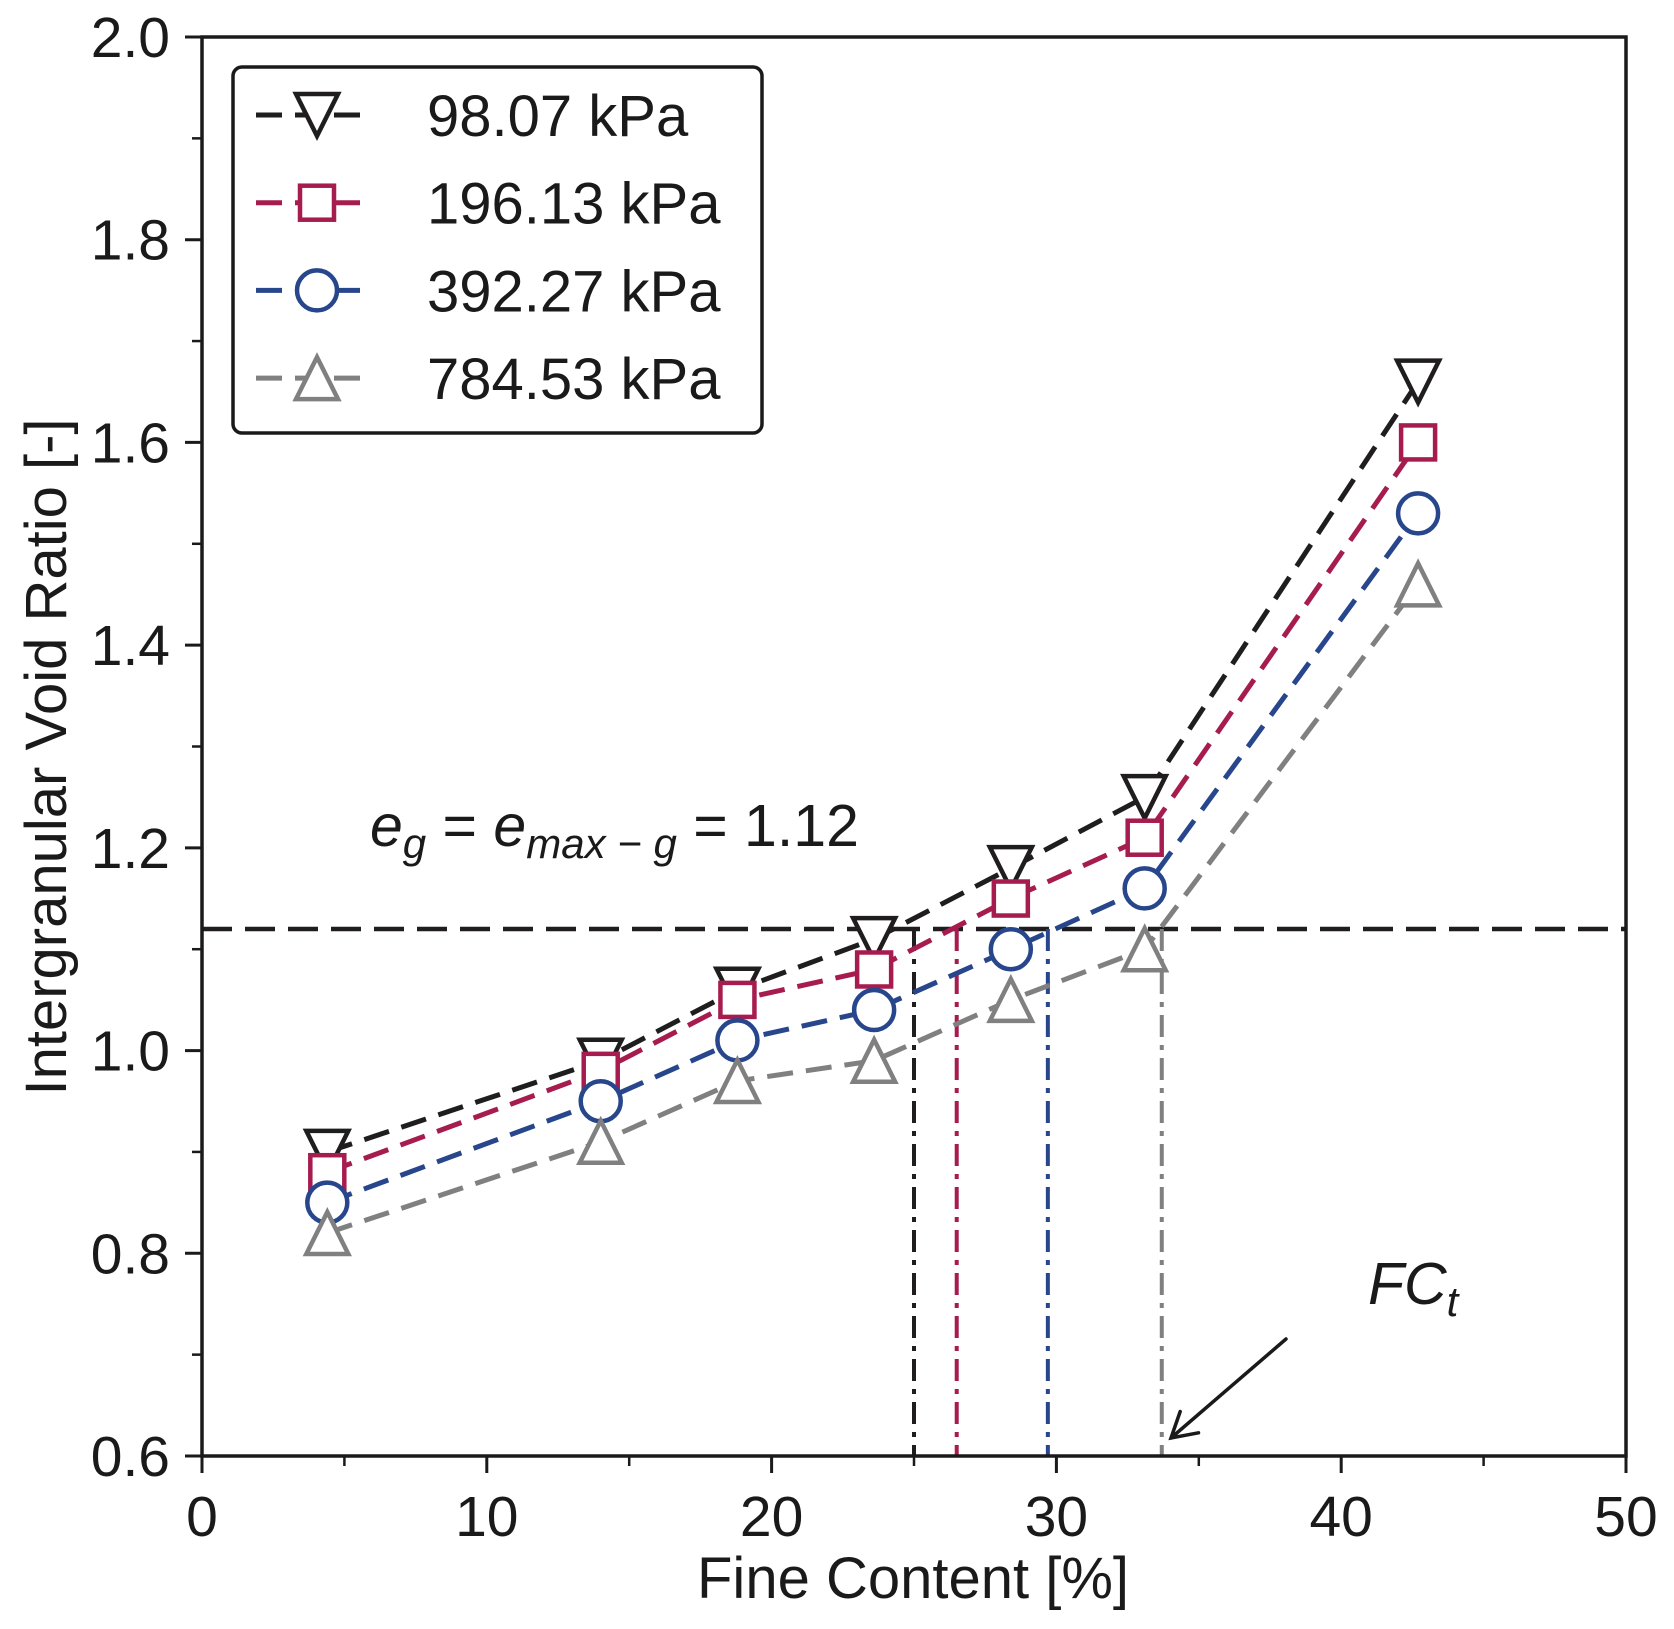 The height and width of the screenshot is (1629, 1674). I want to click on threshold-lhs: e, so click(386, 826).